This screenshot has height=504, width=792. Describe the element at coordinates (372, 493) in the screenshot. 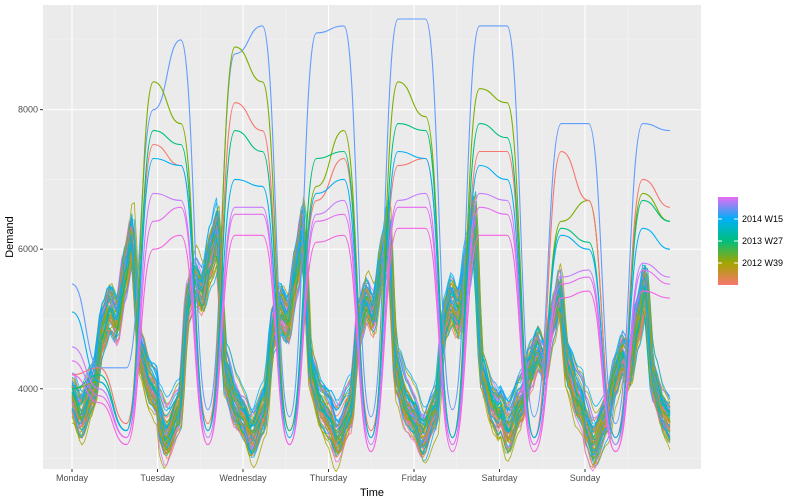

I see `x-axis-title: Time` at that location.